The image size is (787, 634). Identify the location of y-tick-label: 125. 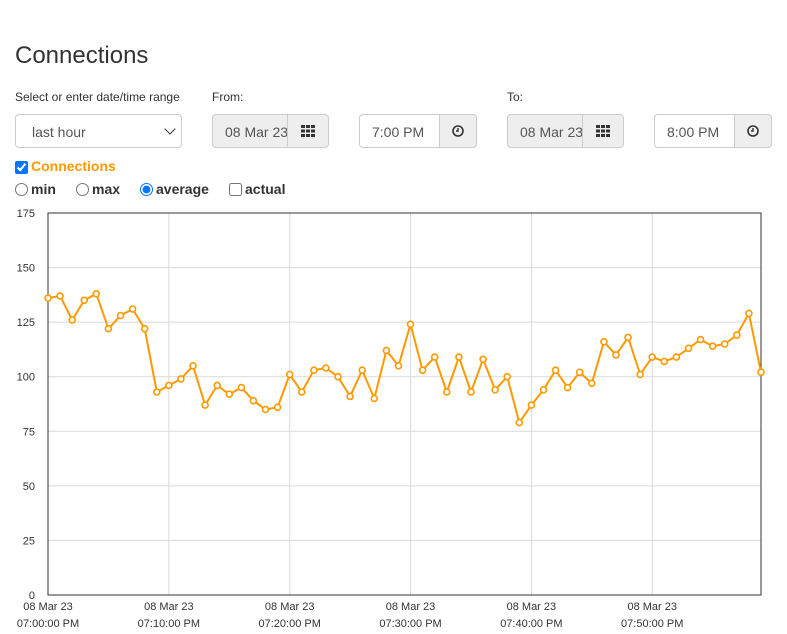
(26, 323).